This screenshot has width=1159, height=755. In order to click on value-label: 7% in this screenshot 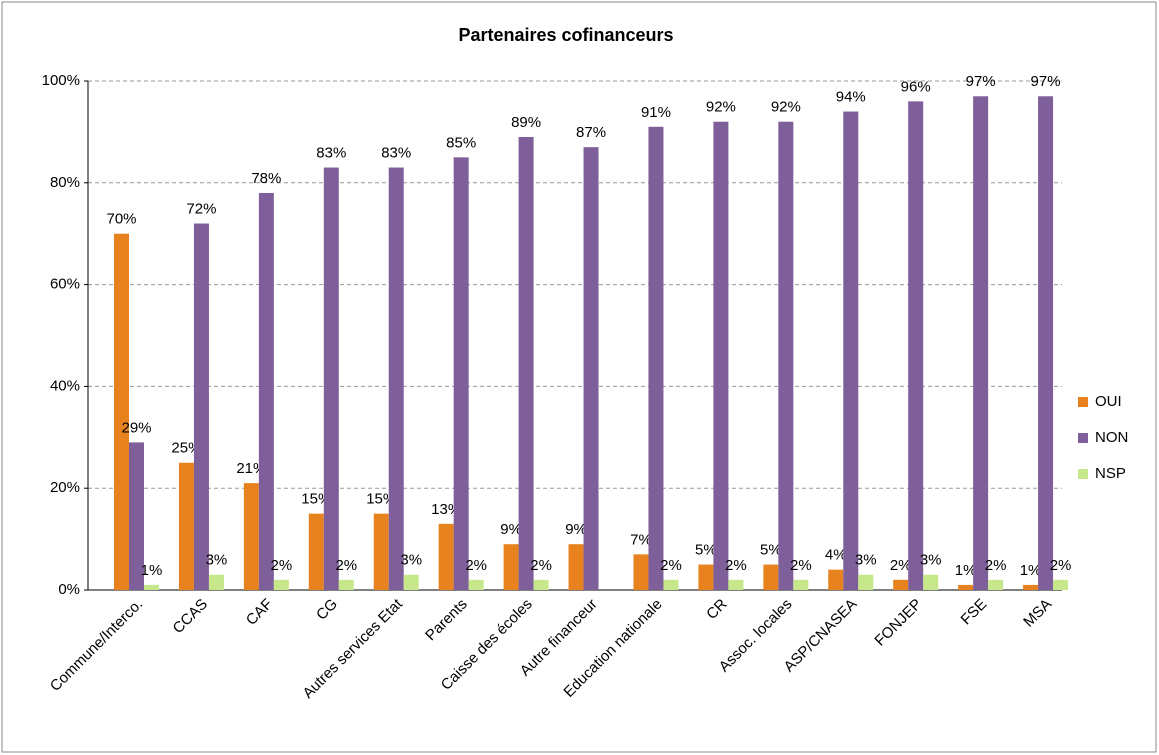, I will do `click(641, 539)`.